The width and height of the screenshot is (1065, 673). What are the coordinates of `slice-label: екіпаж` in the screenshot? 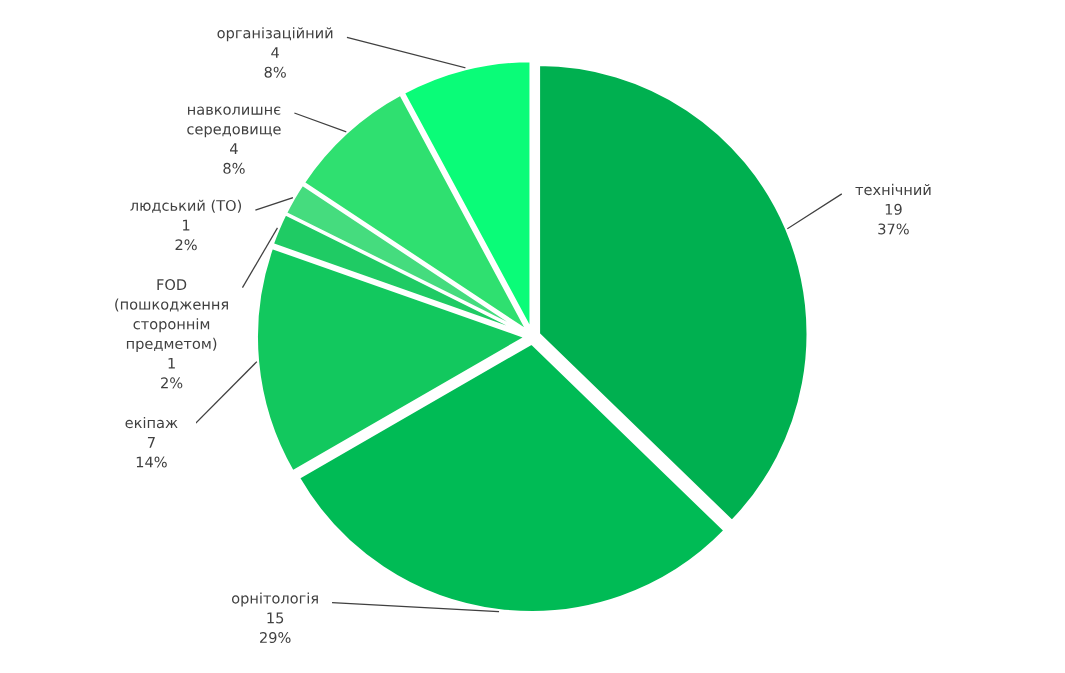 It's located at (151, 422).